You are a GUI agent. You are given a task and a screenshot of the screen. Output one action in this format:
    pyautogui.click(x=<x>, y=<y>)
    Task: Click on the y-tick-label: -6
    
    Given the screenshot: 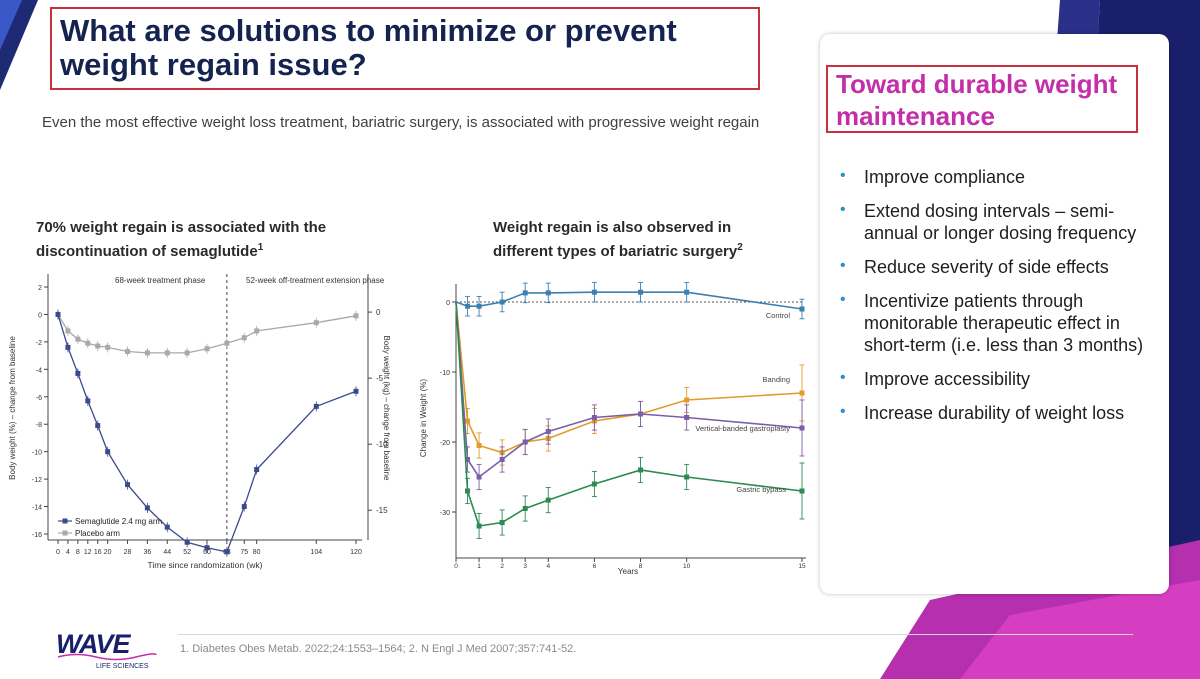 What is the action you would take?
    pyautogui.click(x=39, y=398)
    